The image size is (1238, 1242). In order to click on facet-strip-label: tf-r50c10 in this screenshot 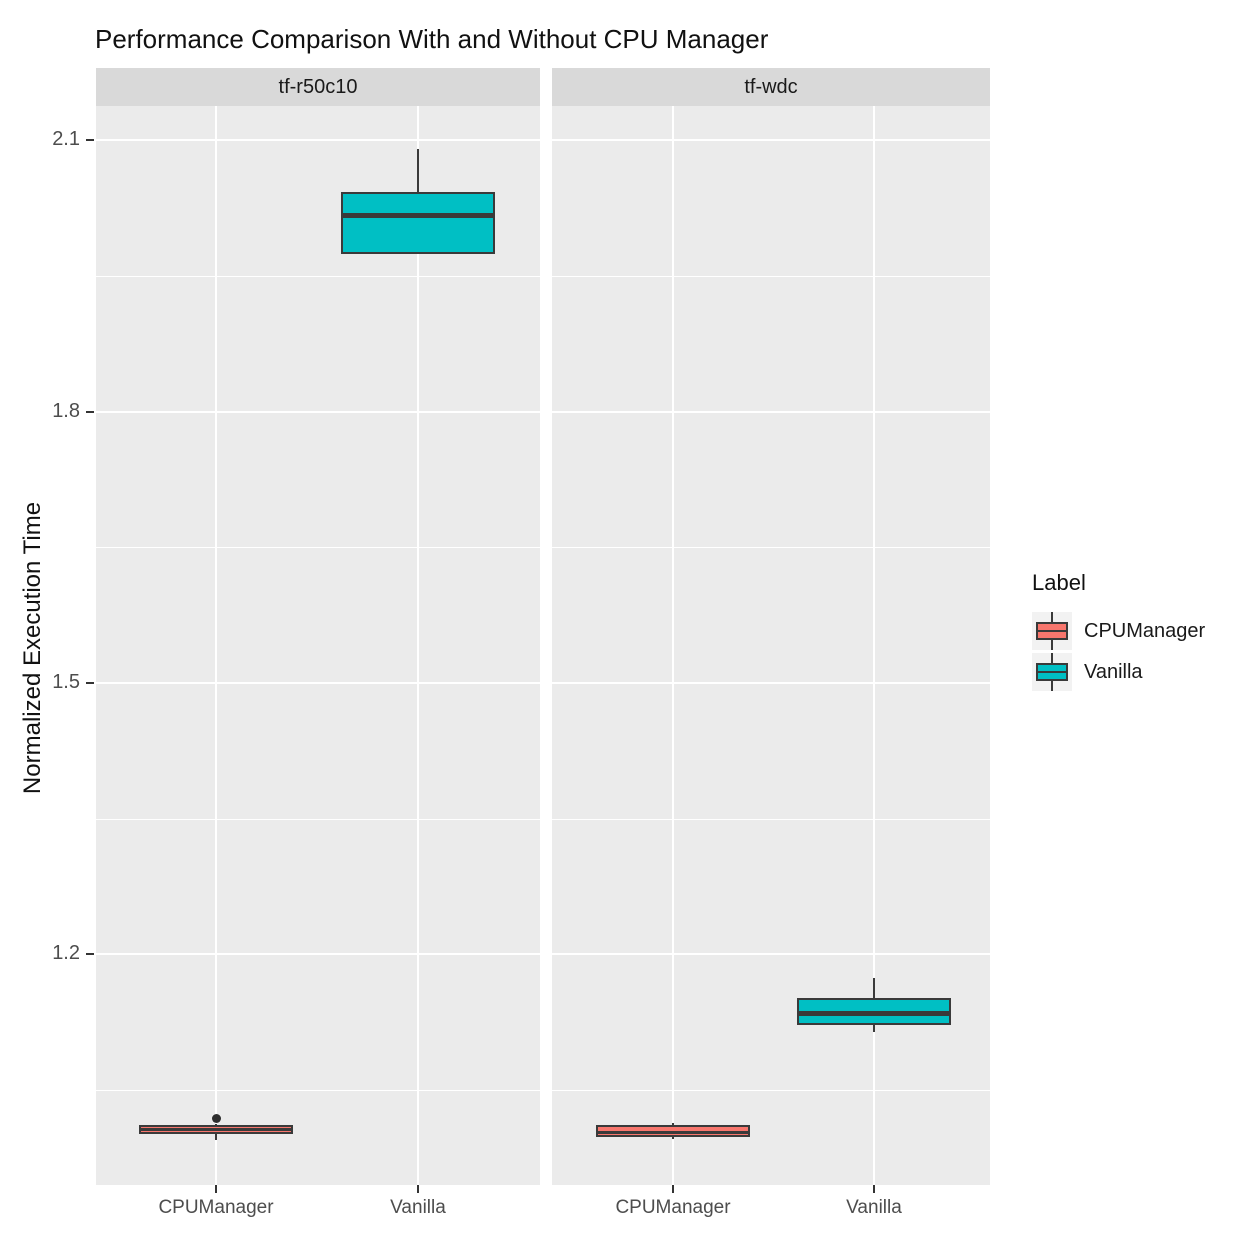, I will do `click(318, 86)`.